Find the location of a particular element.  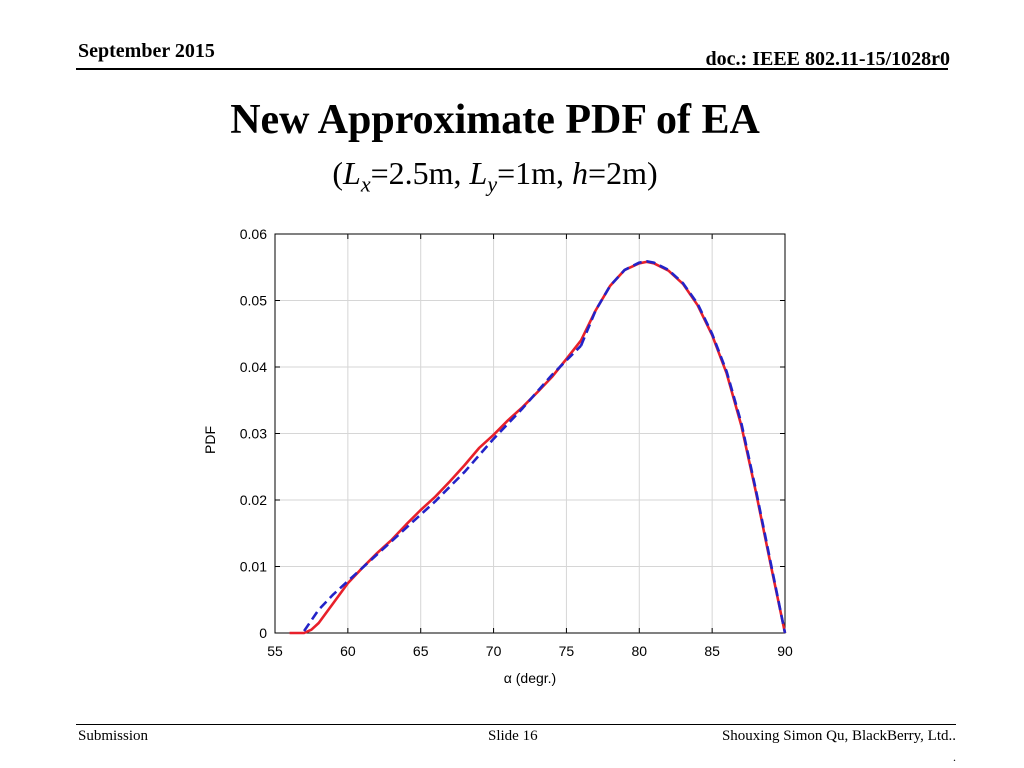

footer-slide-number: Slide 16 is located at coordinates (513, 736).